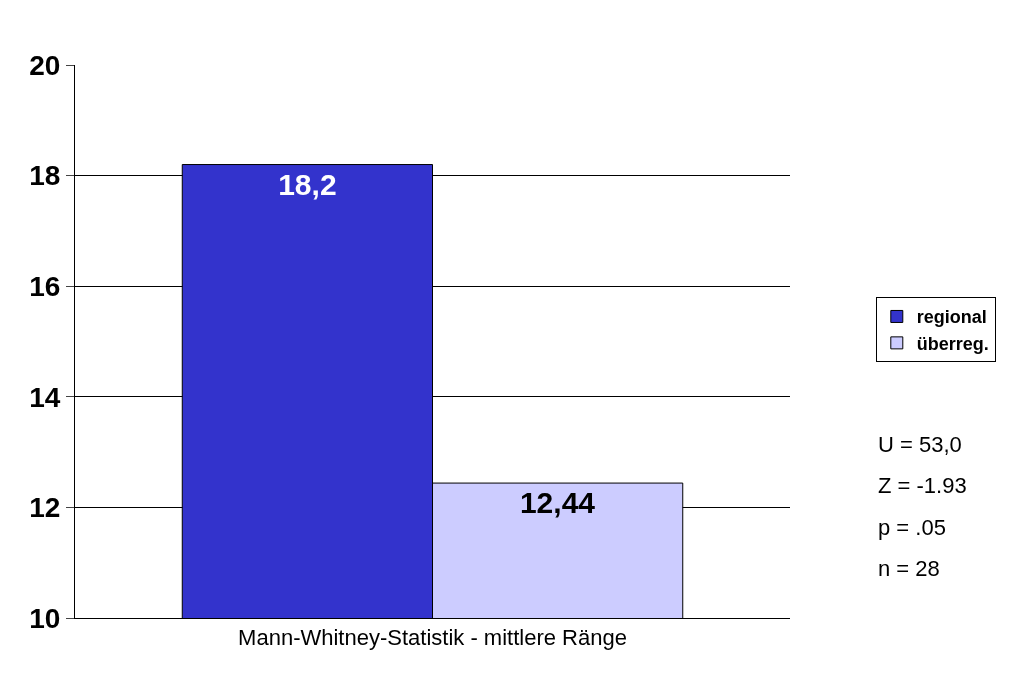 The image size is (1021, 675). Describe the element at coordinates (922, 485) in the screenshot. I see `text: Z = -1.93` at that location.